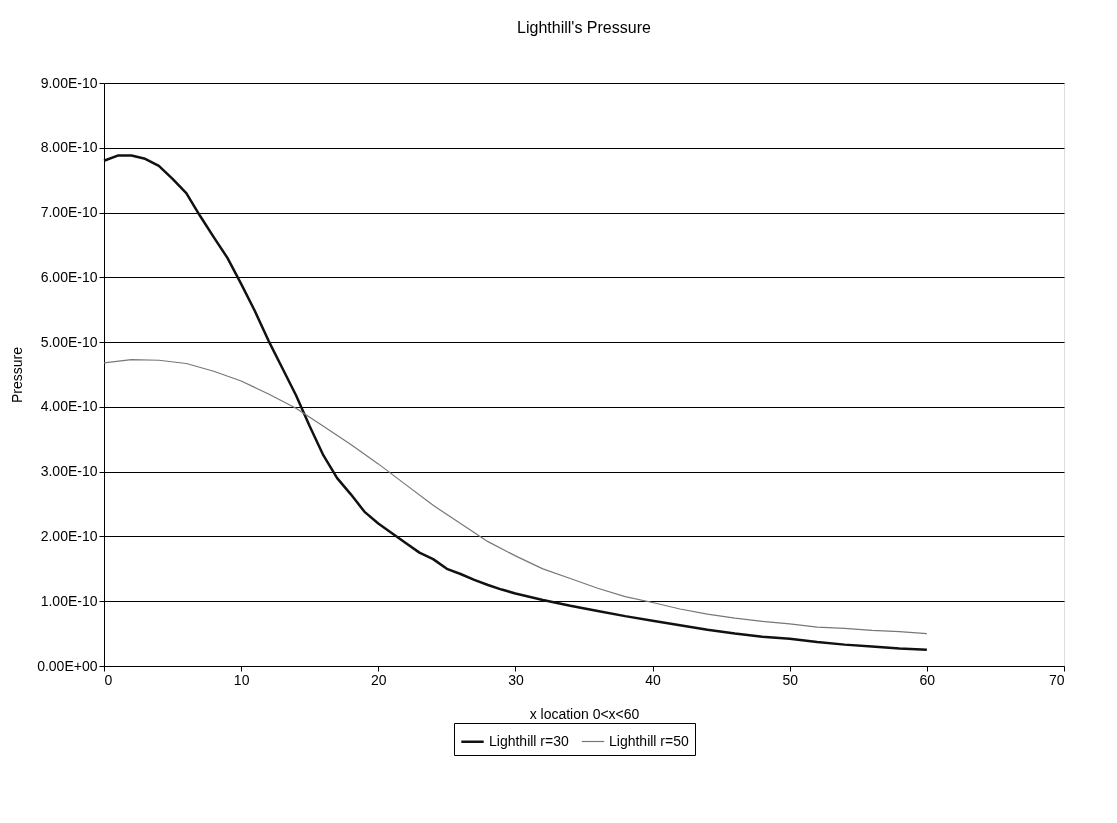  Describe the element at coordinates (69, 276) in the screenshot. I see `y-tick-label: 6.00E-10` at that location.